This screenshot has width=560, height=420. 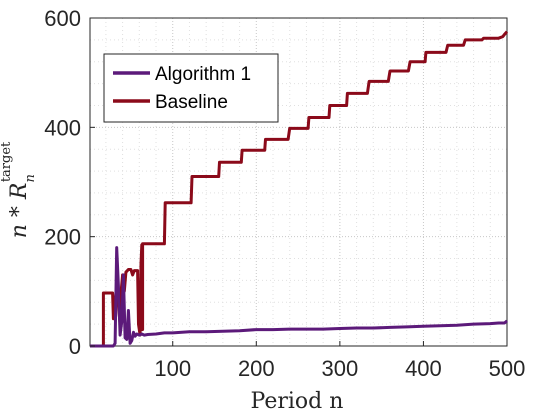 I want to click on y-tick-label: 0, so click(x=75, y=346).